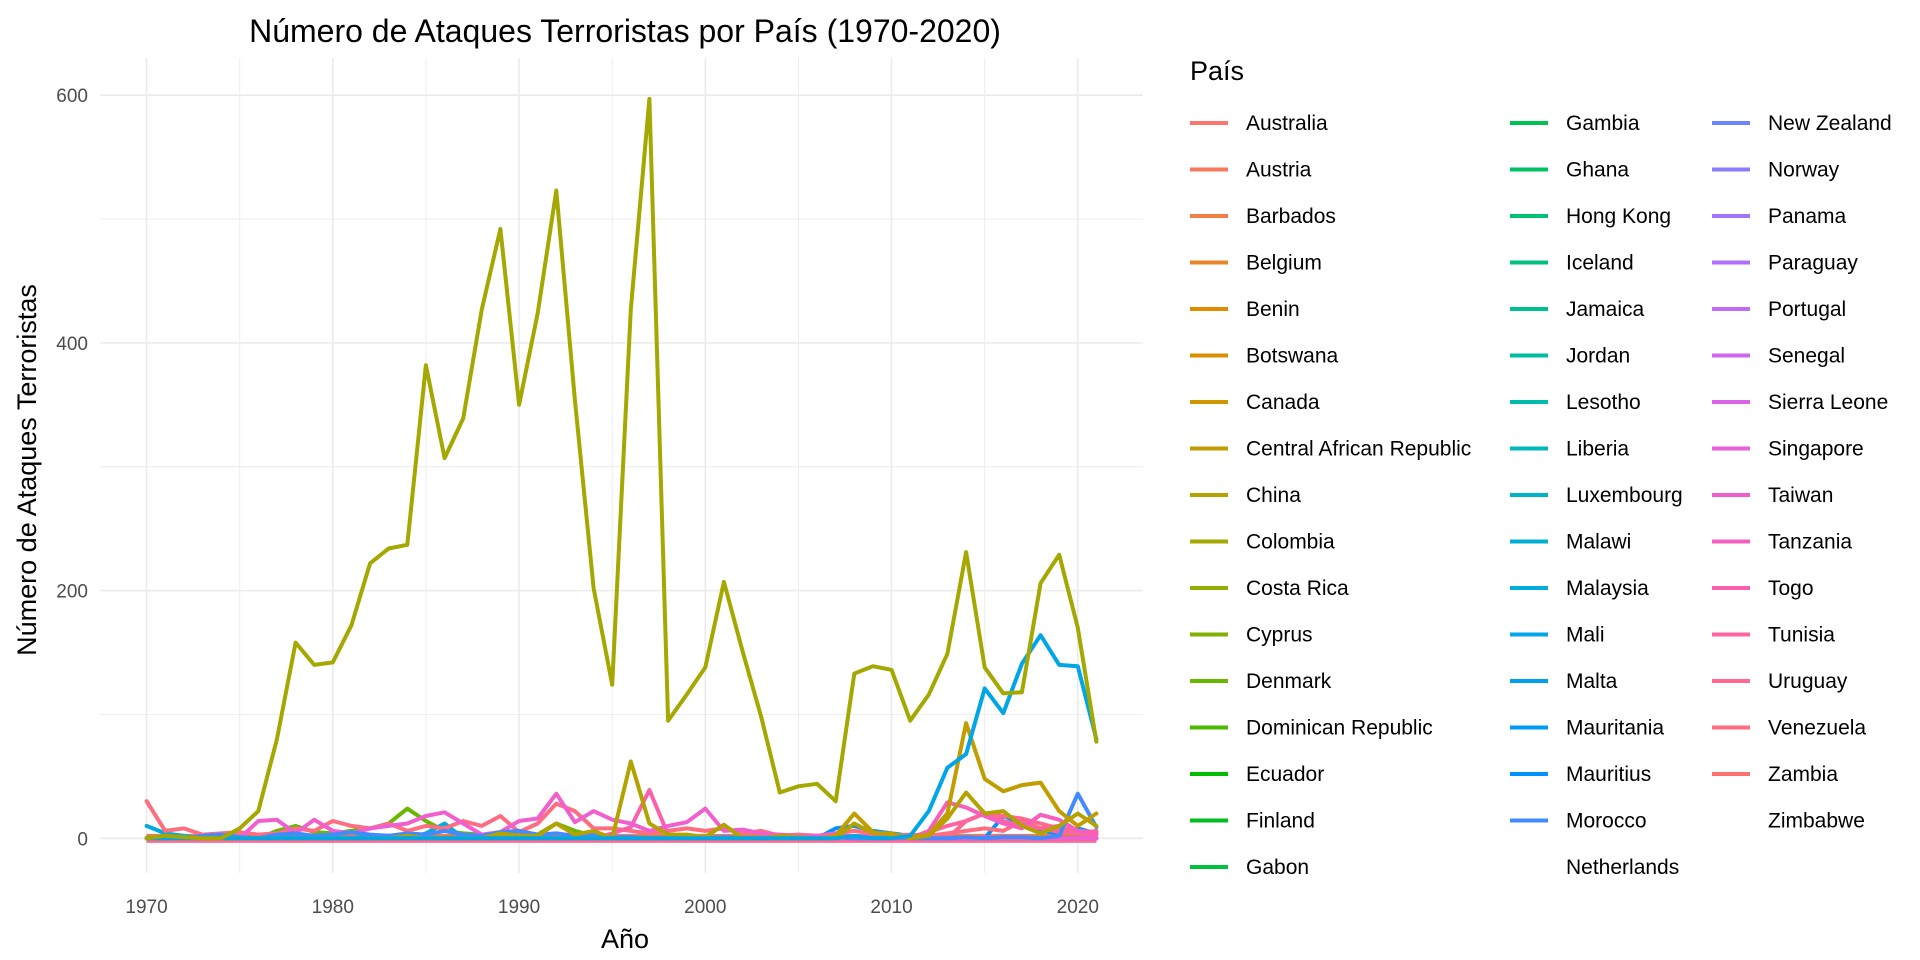 The width and height of the screenshot is (1920, 960). I want to click on y-axis-ticks: 0 200 400 600, so click(72, 468).